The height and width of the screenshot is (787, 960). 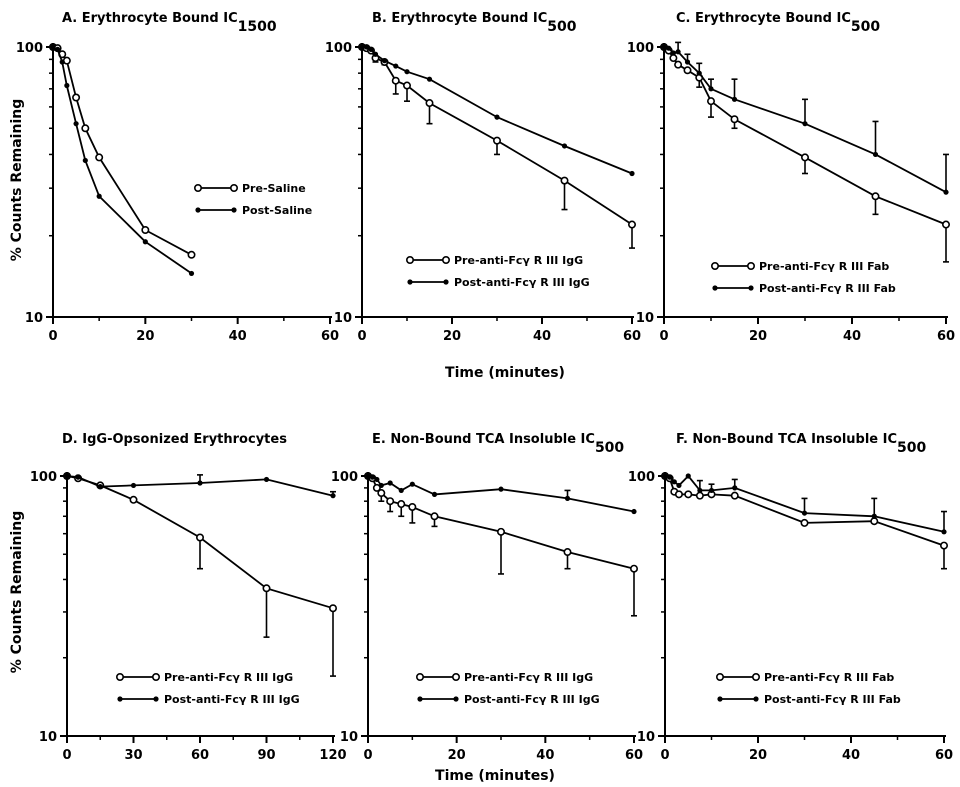 I want to click on x-axis-label-bottom: Time (minutes), so click(x=495, y=776).